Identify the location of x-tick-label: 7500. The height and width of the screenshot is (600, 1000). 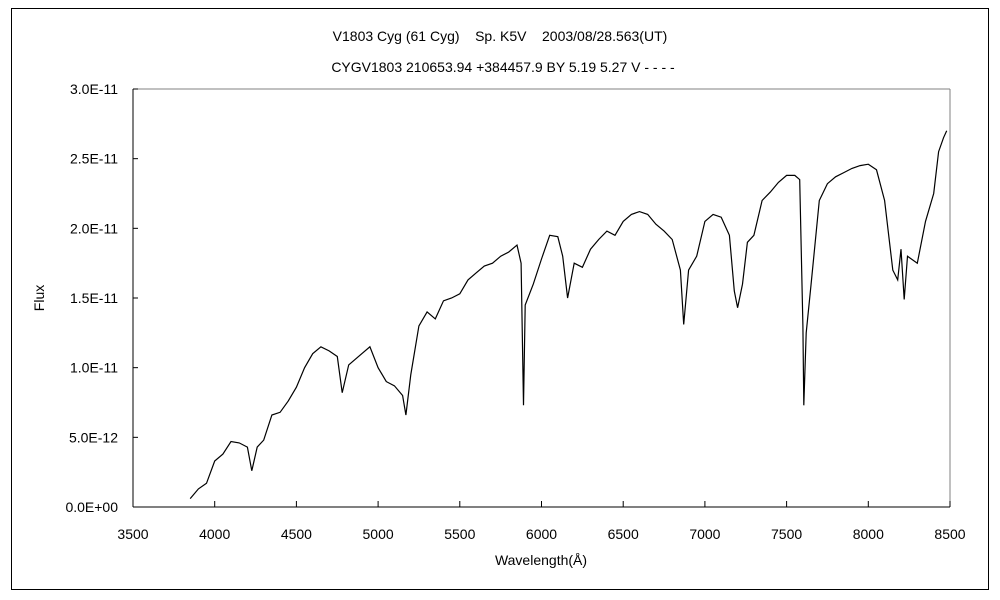
(786, 534).